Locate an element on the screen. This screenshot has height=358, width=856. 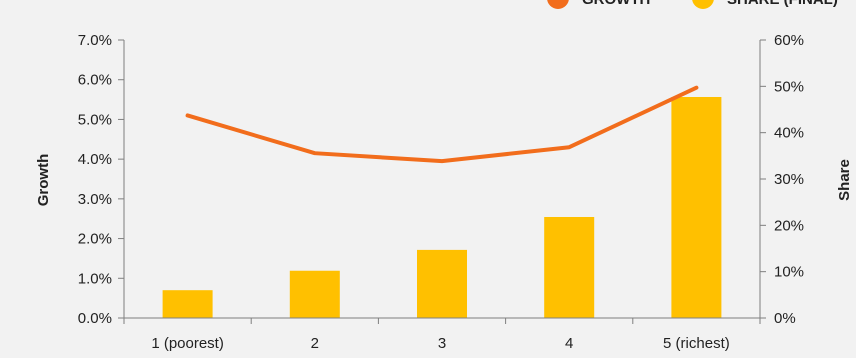
x-tick-label: 1 (poorest) is located at coordinates (187, 343).